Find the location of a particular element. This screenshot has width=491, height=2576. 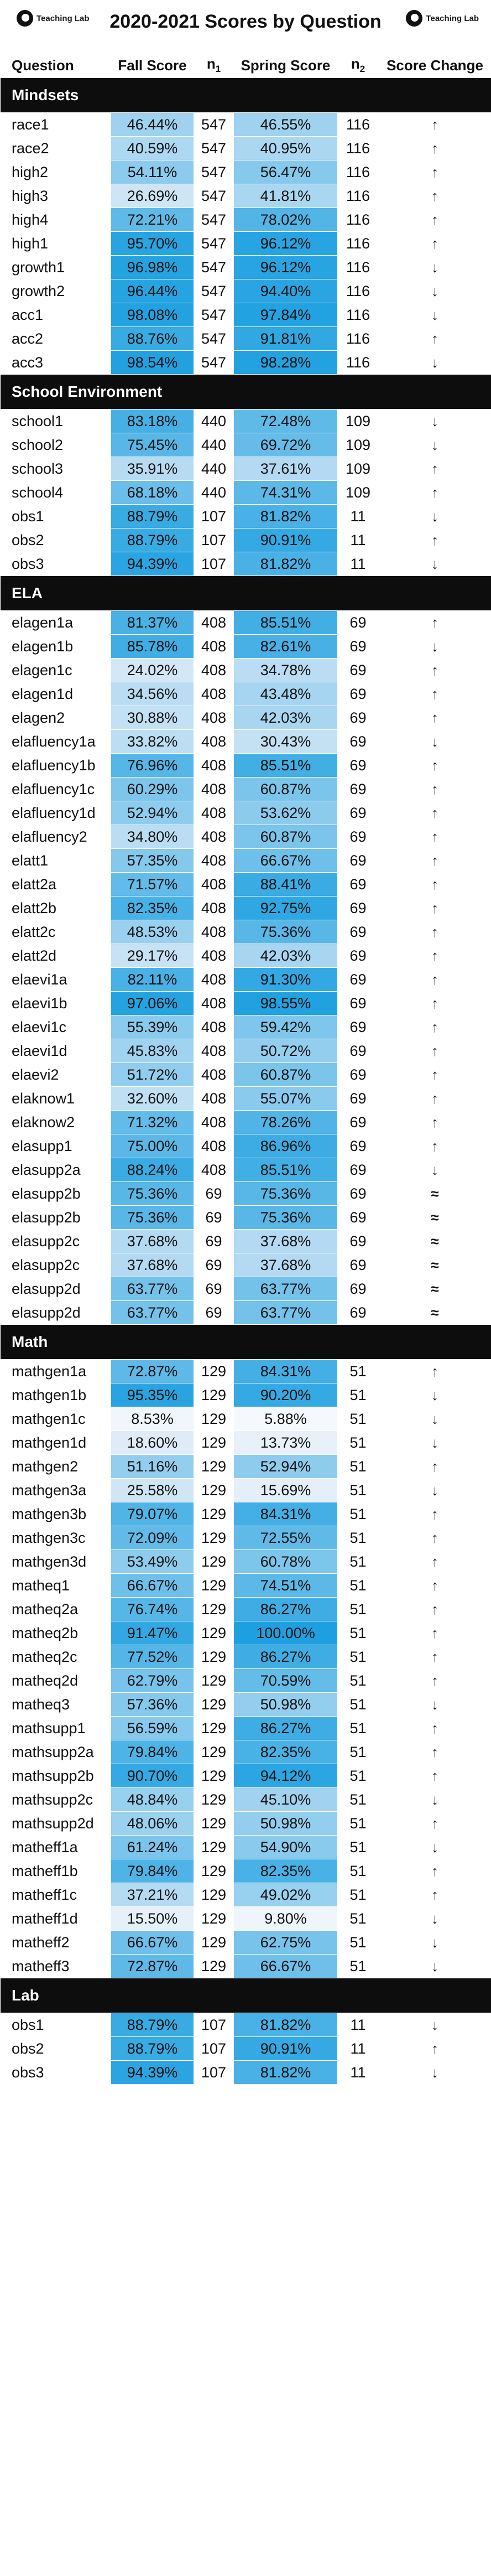

section-title: School Environment is located at coordinates (245, 392).